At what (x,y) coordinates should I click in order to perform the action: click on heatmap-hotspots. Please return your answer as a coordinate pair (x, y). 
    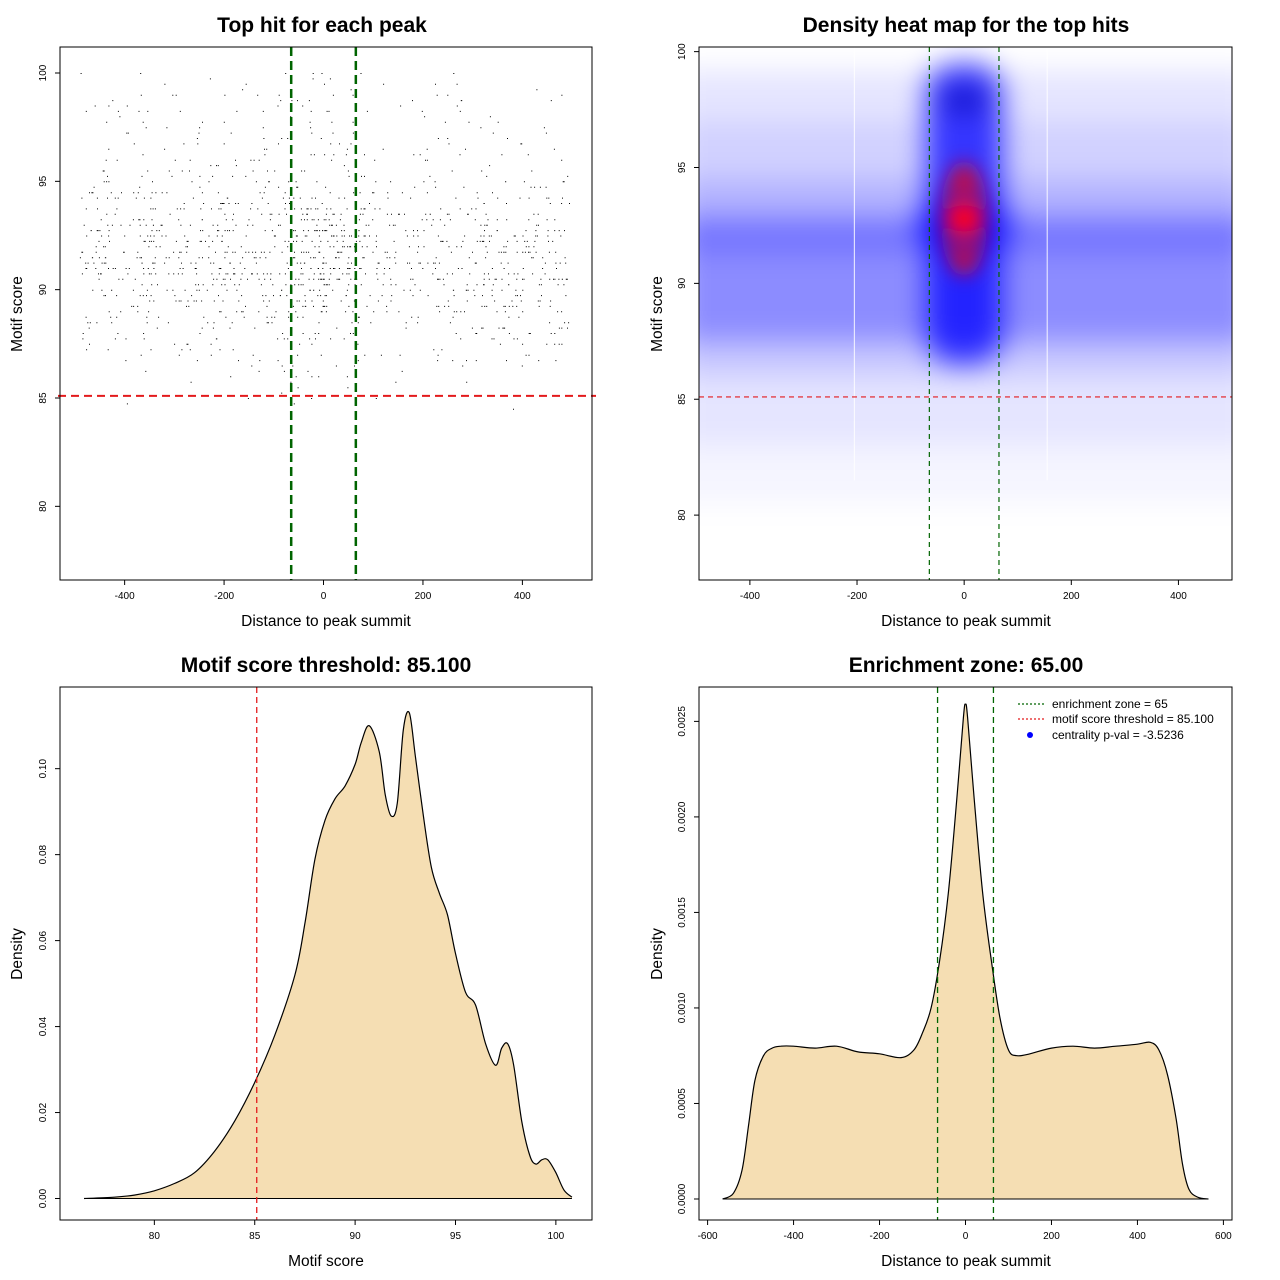
    Looking at the image, I should click on (964, 218).